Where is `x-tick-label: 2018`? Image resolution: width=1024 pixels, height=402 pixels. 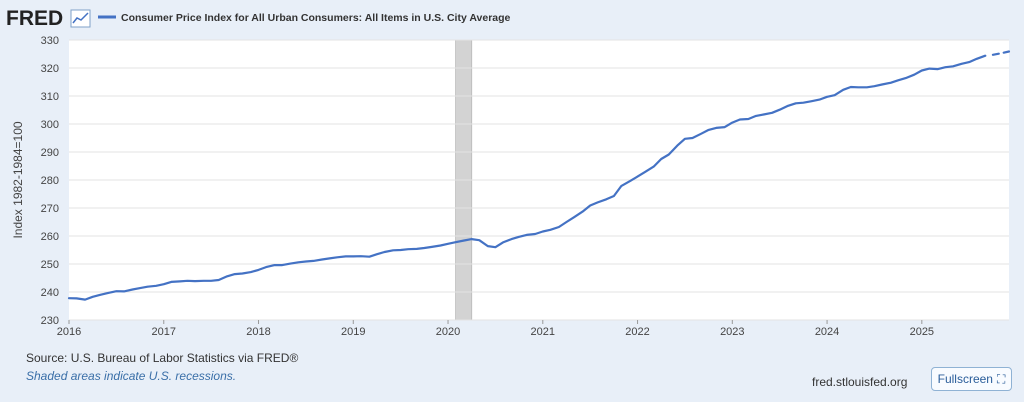 x-tick-label: 2018 is located at coordinates (258, 332).